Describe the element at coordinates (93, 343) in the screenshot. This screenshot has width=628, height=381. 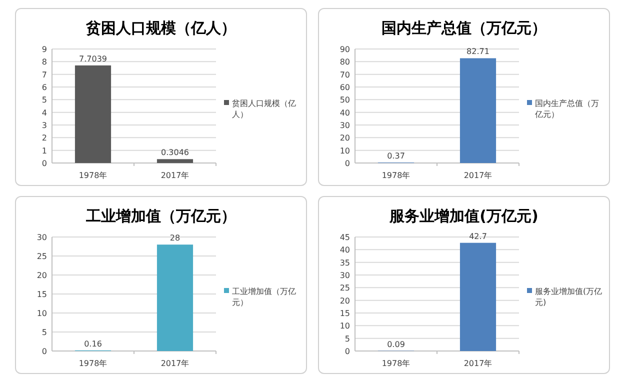
I see `data-label: 0.16` at that location.